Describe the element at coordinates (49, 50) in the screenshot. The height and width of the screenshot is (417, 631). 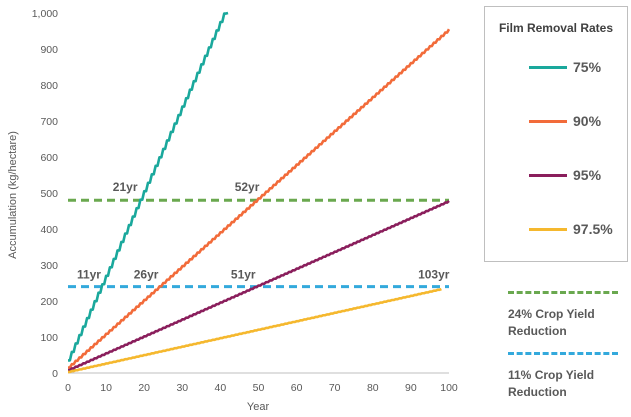
I see `y-tick-label: 900` at that location.